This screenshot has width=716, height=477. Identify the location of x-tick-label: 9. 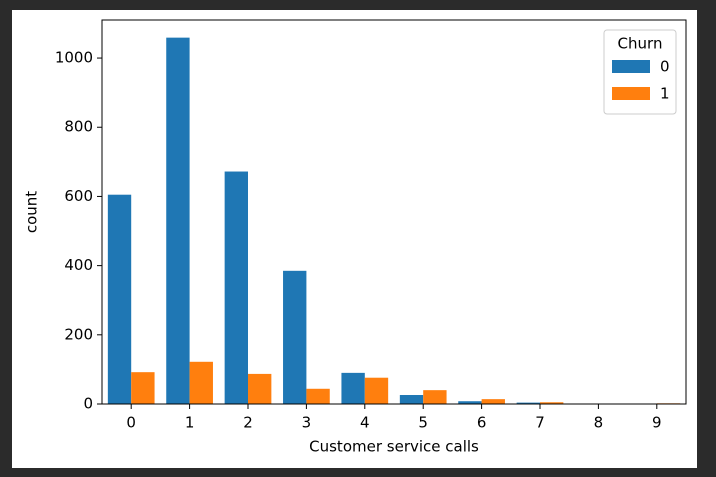
(657, 423).